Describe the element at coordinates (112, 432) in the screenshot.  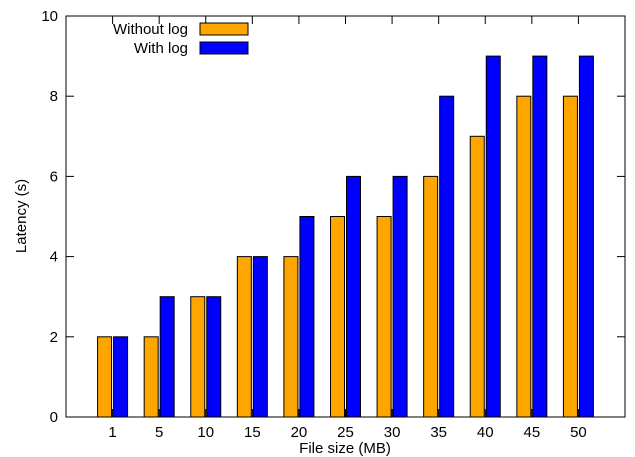
I see `x-tick-label: 1` at that location.